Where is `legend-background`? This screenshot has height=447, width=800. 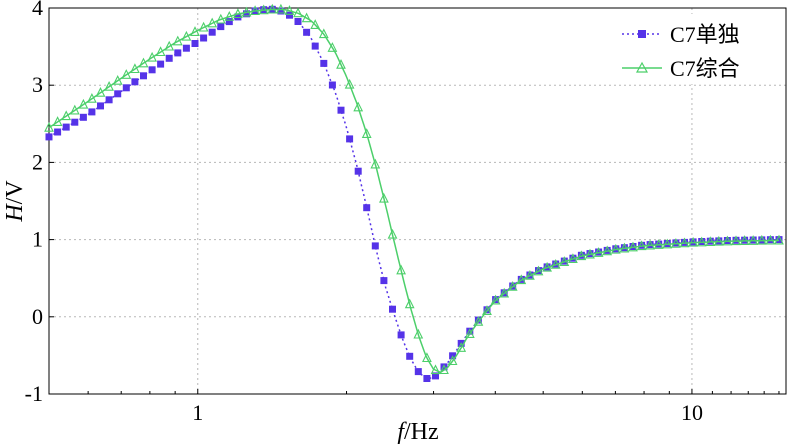 legend-background is located at coordinates (690, 49).